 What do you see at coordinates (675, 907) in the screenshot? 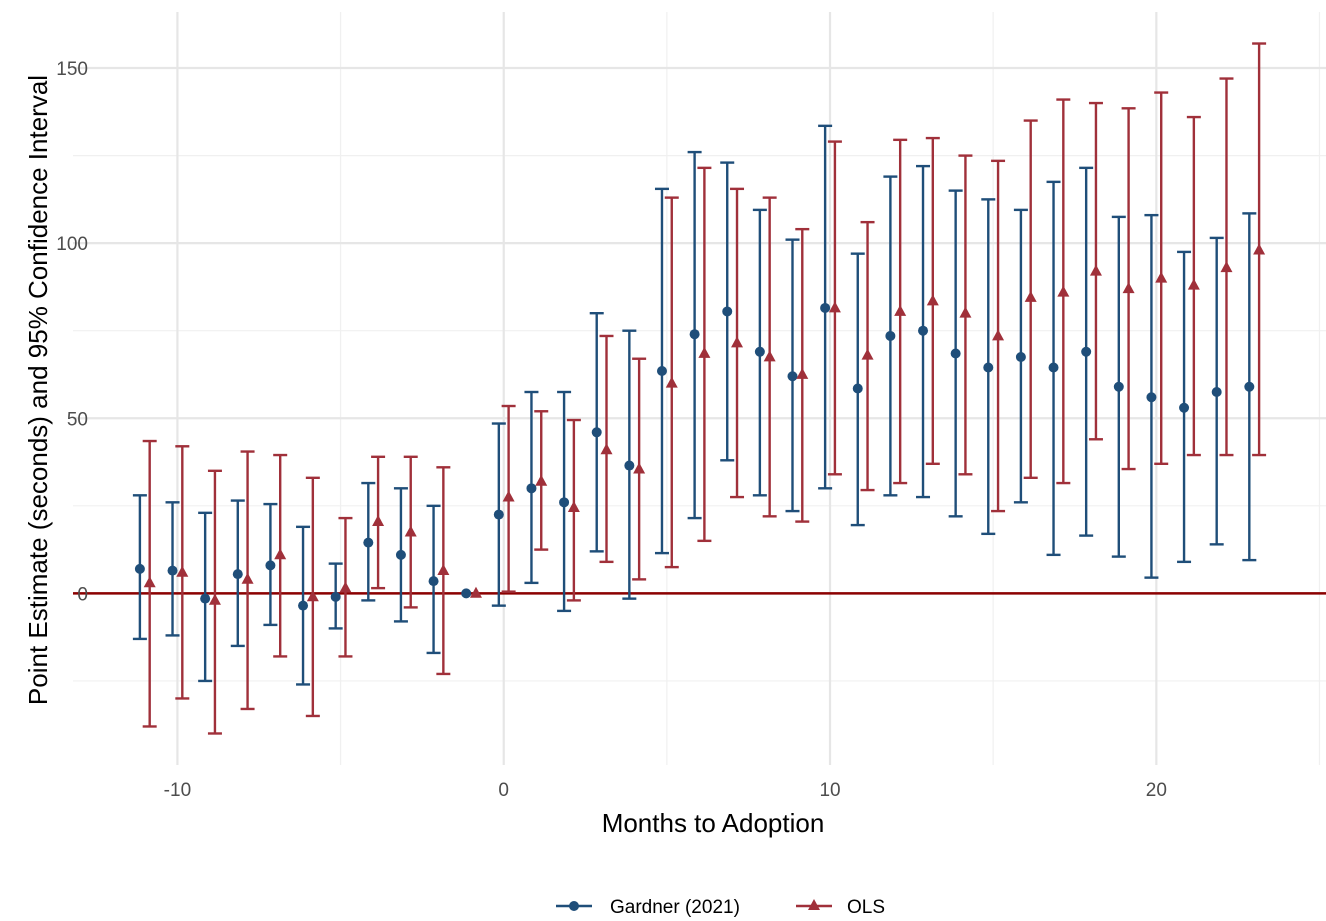
I see `legend-label-gardner: Gardner (2021)` at bounding box center [675, 907].